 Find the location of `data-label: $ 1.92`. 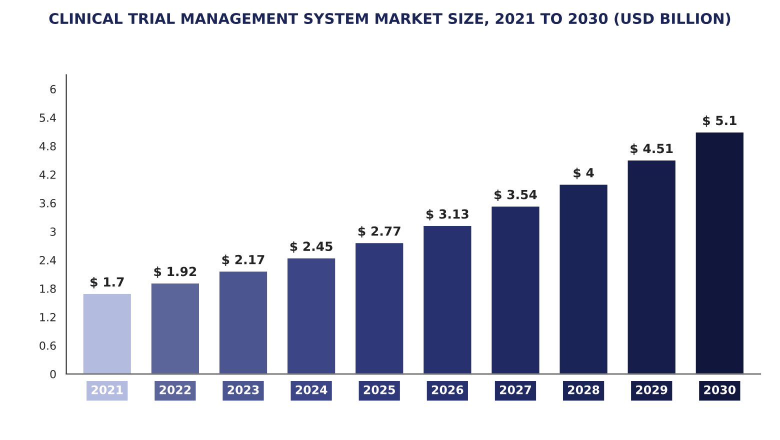

data-label: $ 1.92 is located at coordinates (175, 272).